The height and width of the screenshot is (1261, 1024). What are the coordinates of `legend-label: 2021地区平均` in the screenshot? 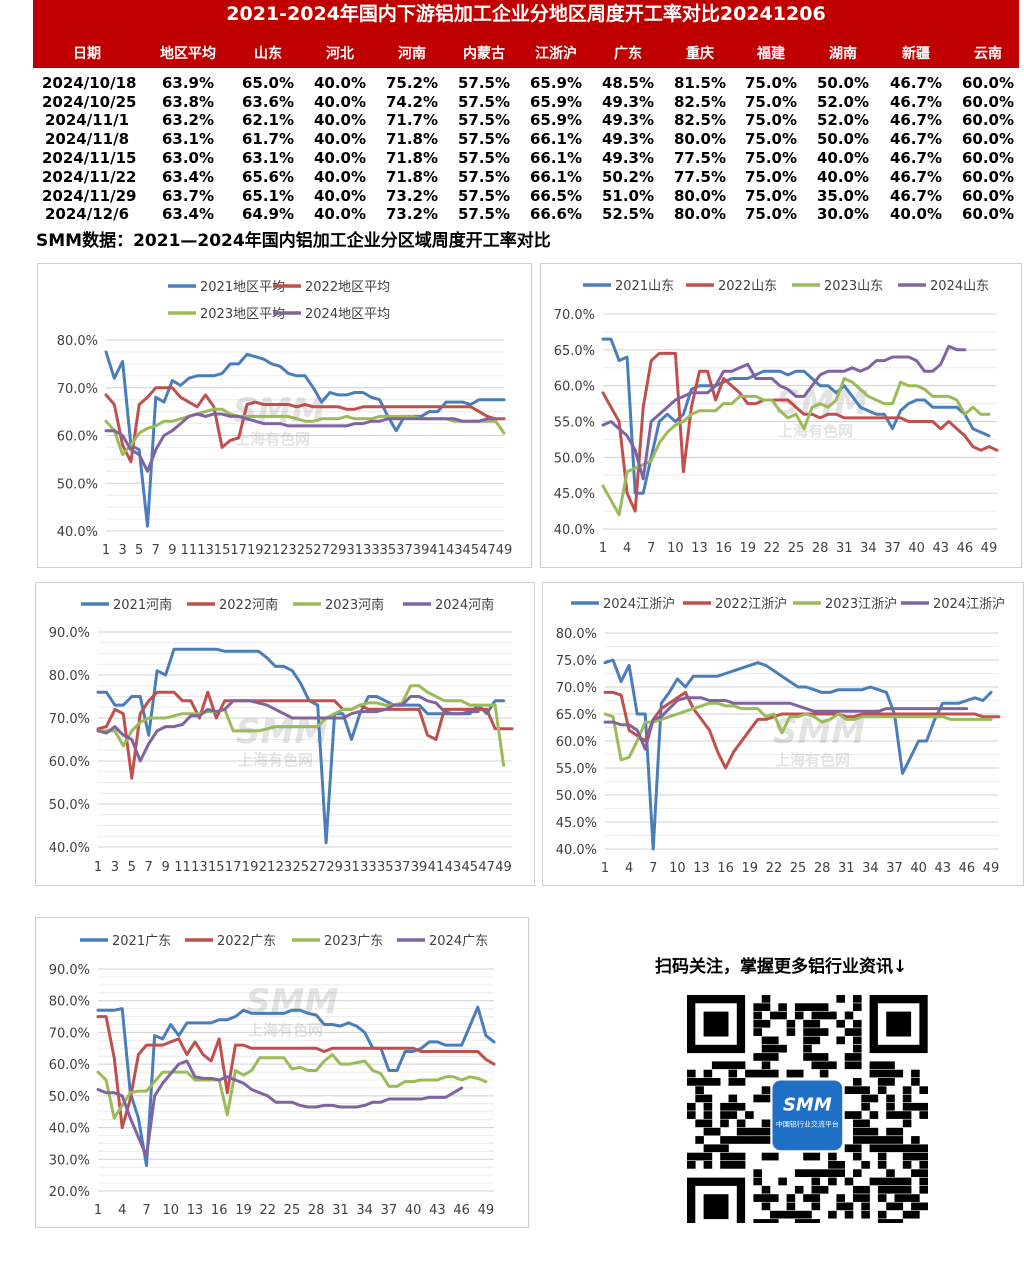 It's located at (242, 287).